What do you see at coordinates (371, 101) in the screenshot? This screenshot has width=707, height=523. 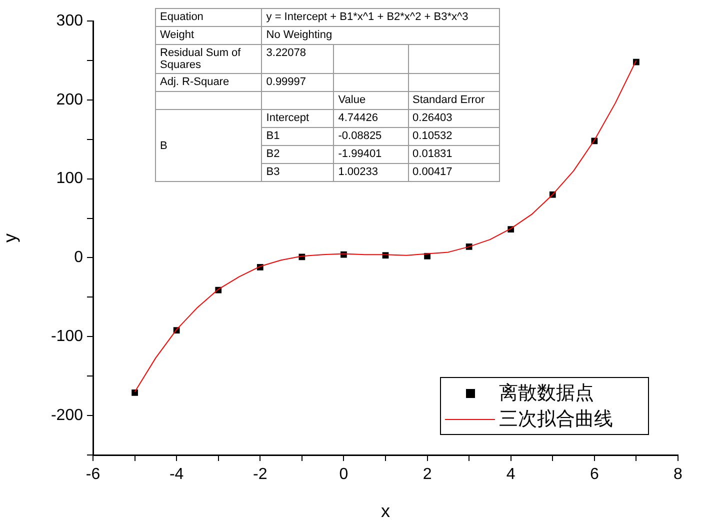 I see `annotation: Value` at bounding box center [371, 101].